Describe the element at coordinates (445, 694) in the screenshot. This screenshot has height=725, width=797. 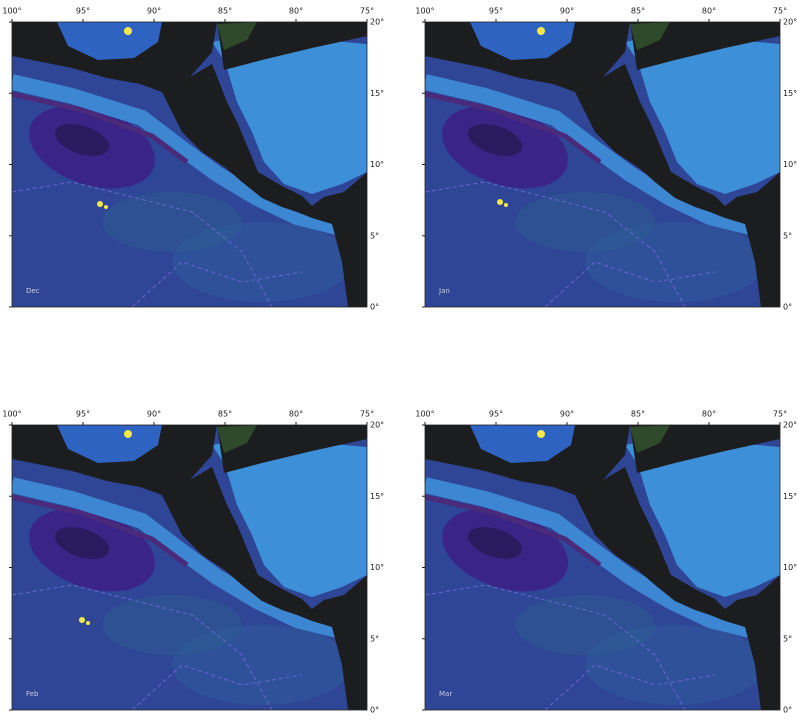
I see `panel-label: Mar` at that location.